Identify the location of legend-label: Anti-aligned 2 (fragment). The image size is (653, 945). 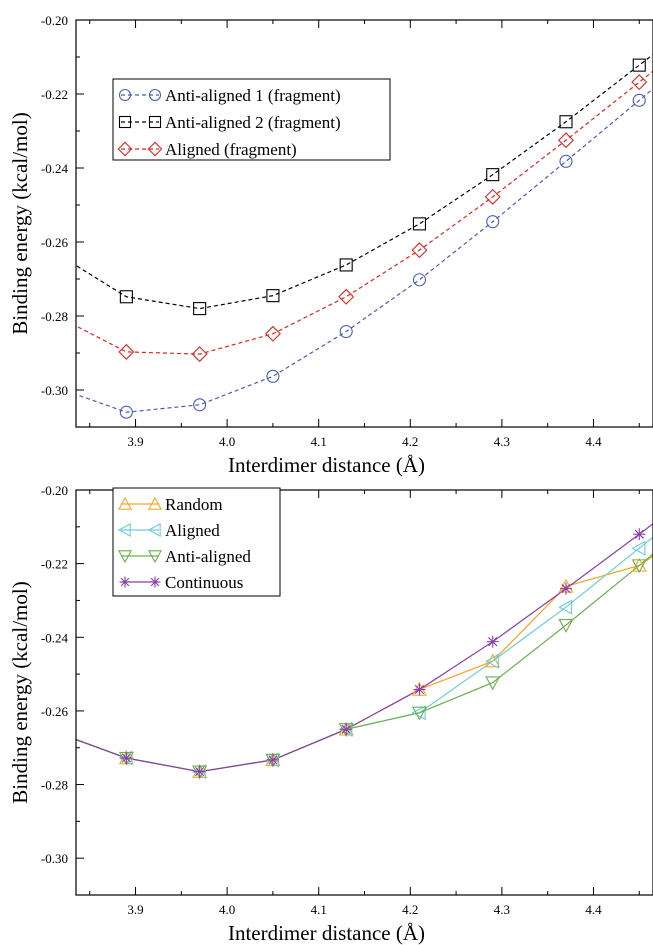
(253, 122).